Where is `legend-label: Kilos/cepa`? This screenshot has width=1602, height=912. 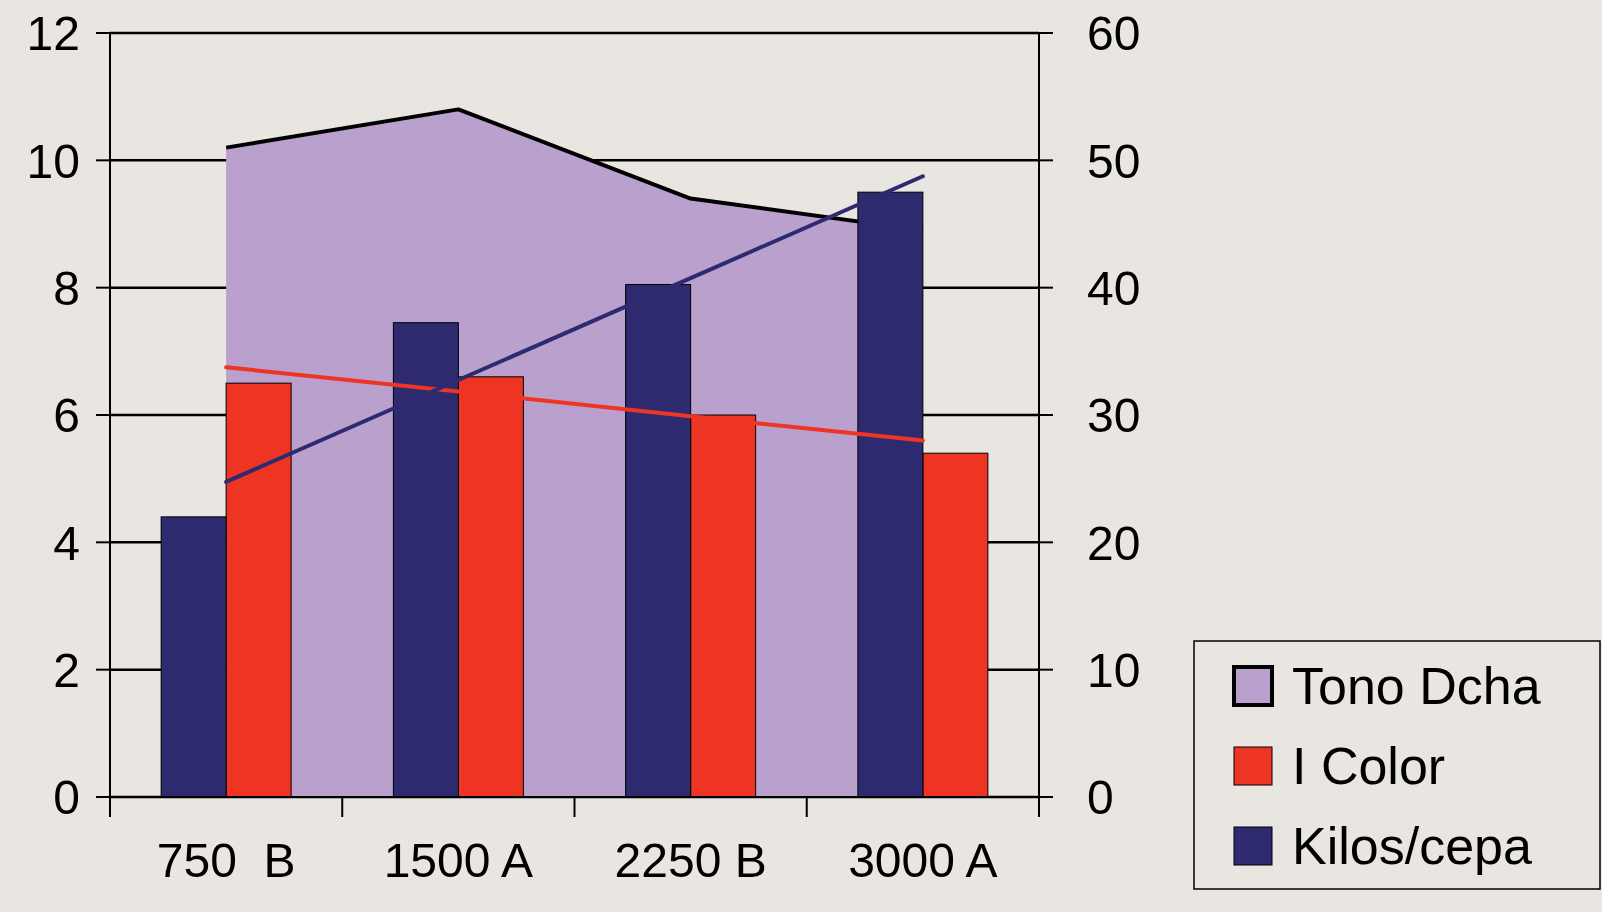 legend-label: Kilos/cepa is located at coordinates (1412, 845).